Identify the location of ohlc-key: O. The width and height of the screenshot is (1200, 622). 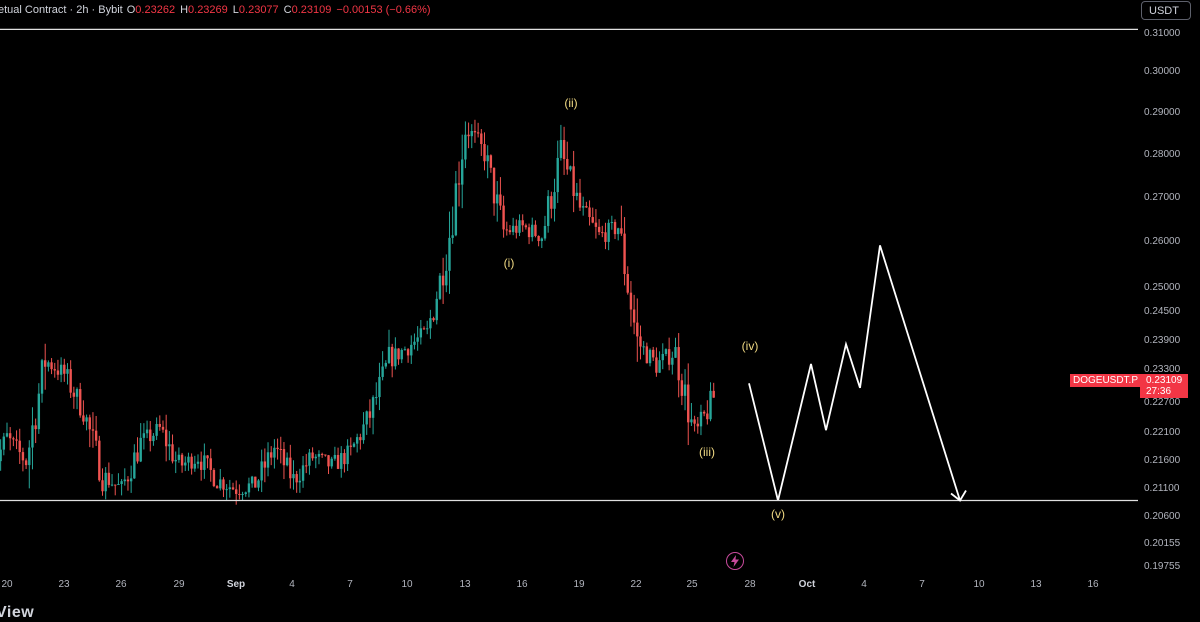
(131, 10).